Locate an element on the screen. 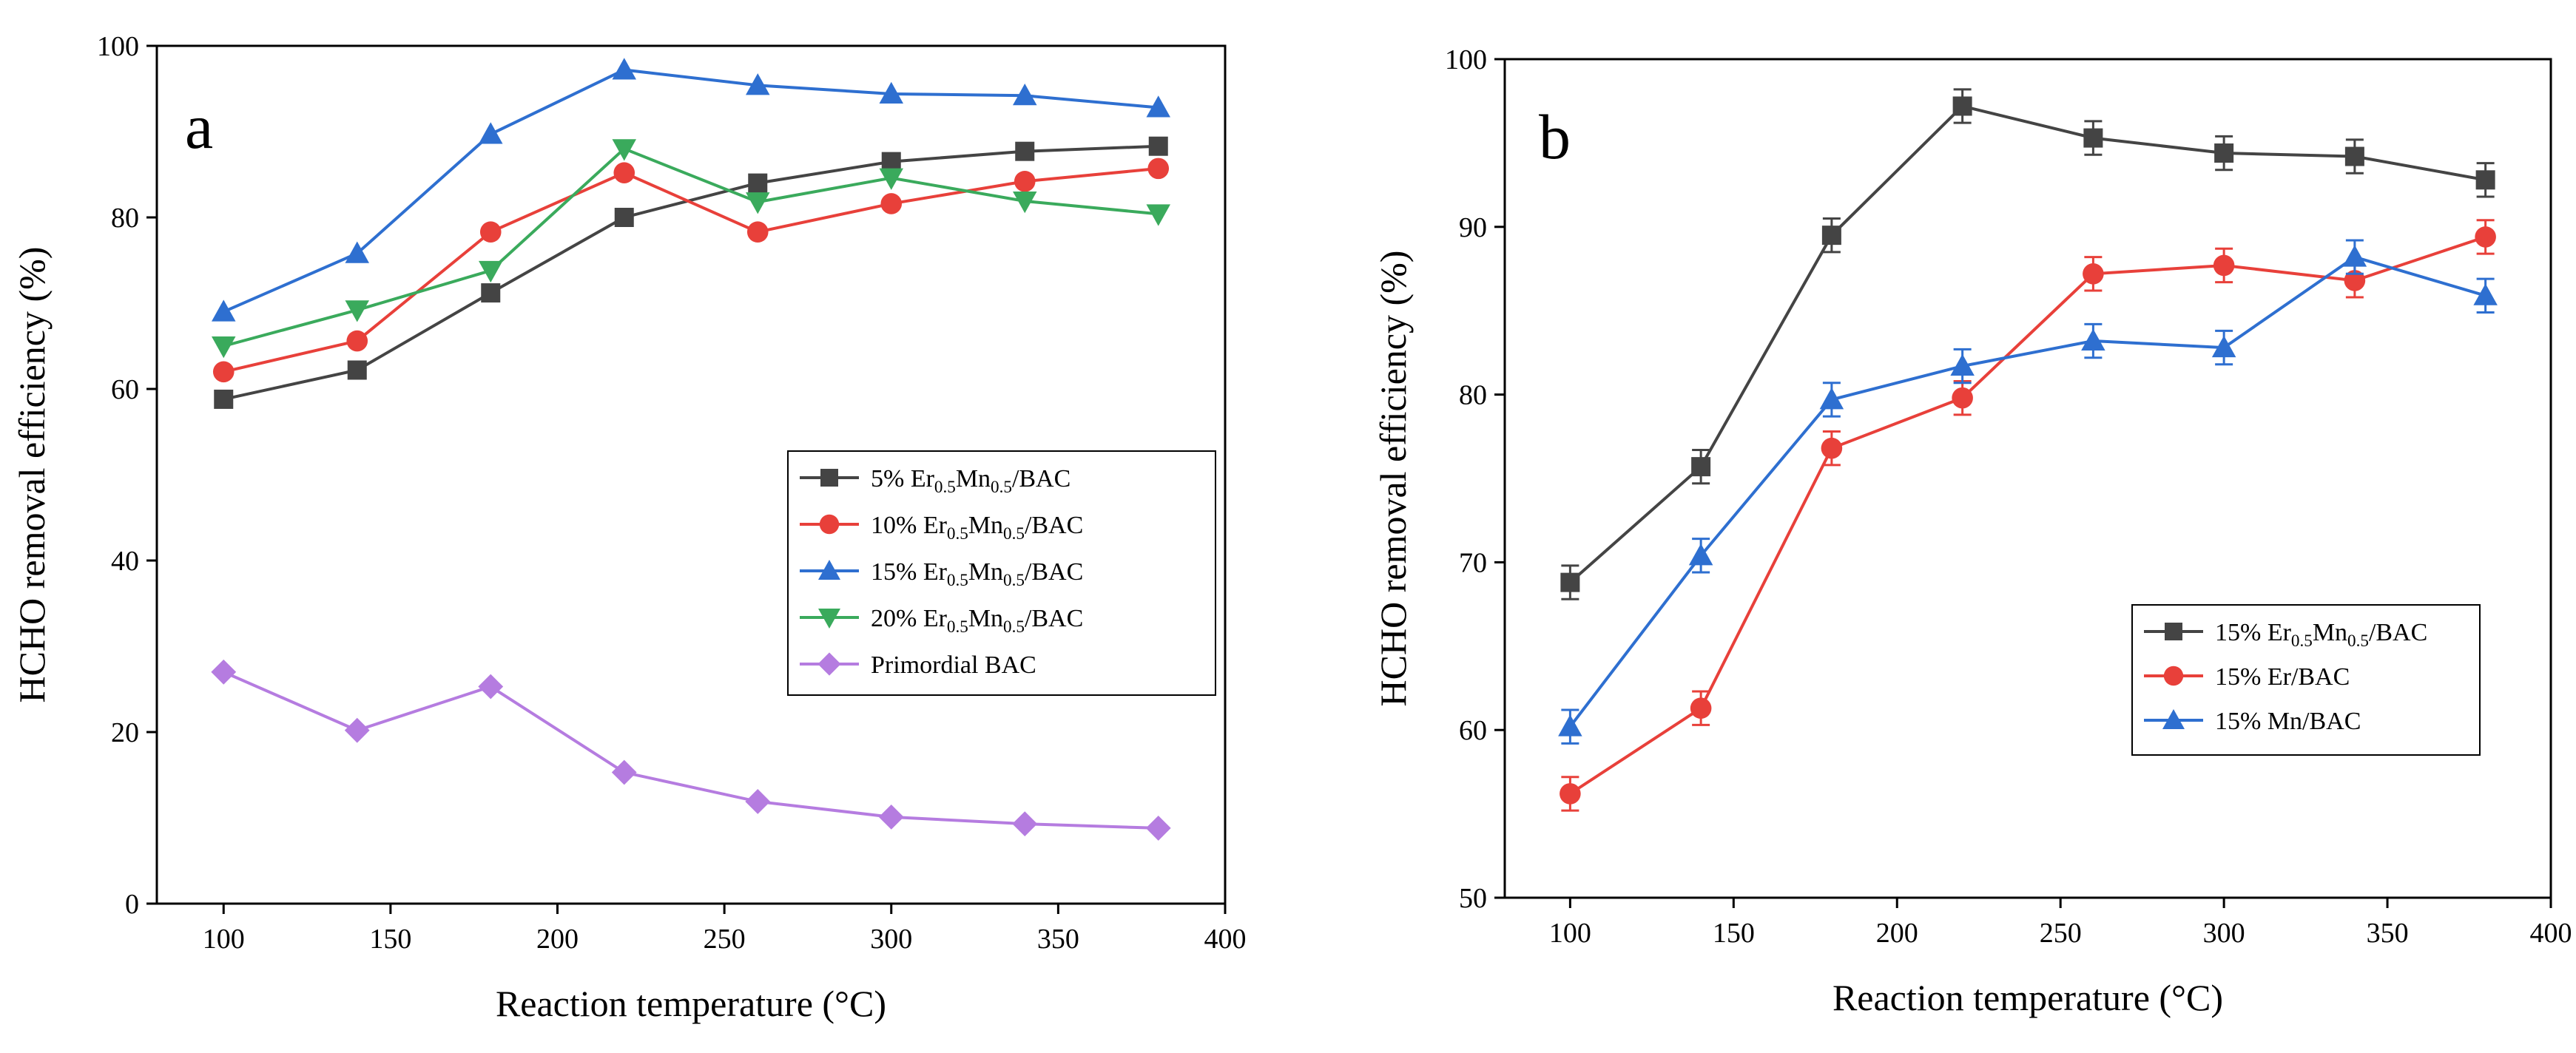  legend-item: 15% Er0.5Mn0.5/BAC is located at coordinates (2285, 635).